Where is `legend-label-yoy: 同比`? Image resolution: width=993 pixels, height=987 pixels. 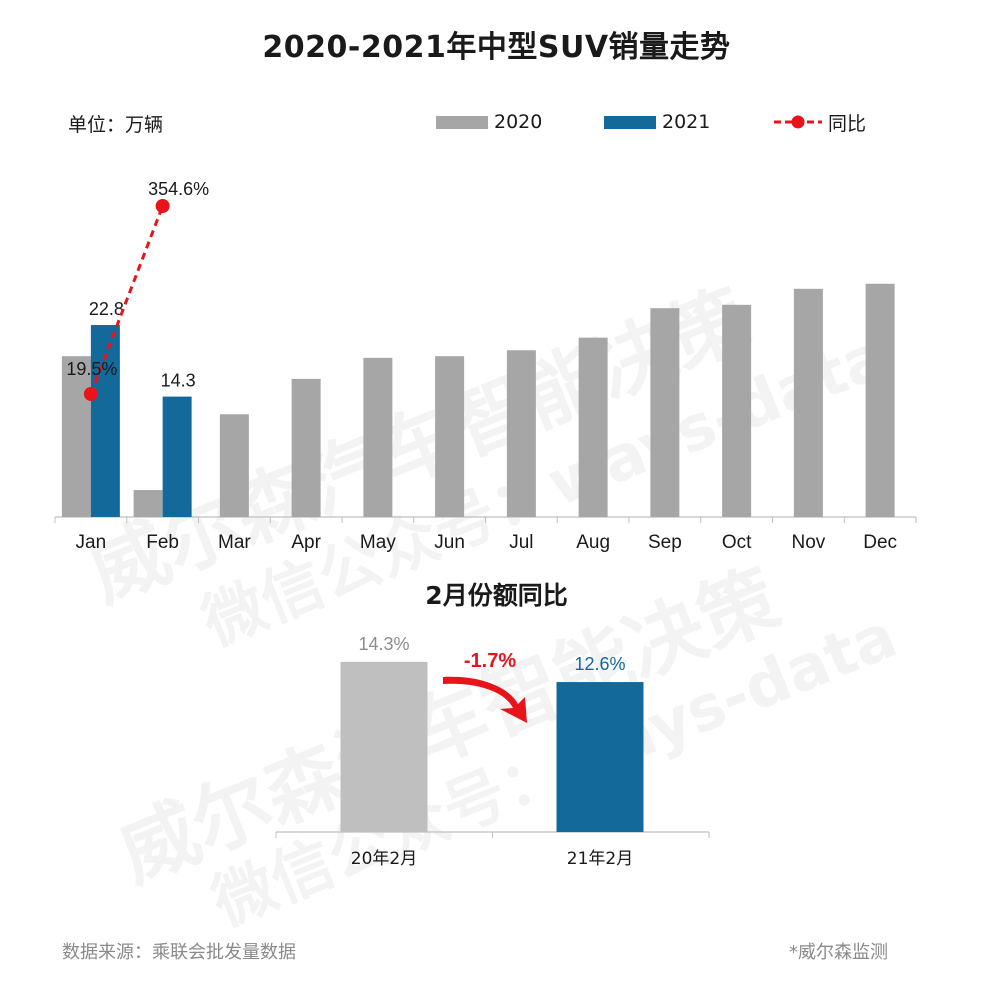 legend-label-yoy: 同比 is located at coordinates (847, 123).